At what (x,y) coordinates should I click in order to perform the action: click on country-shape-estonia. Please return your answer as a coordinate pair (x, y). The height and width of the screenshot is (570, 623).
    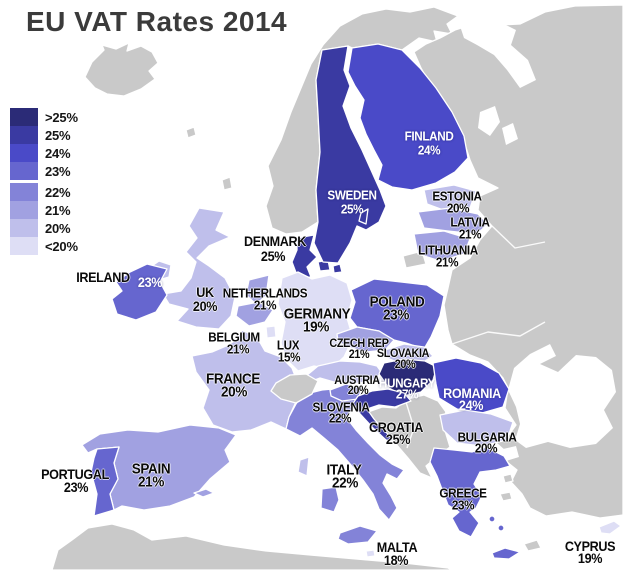
    Looking at the image, I should click on (450, 198).